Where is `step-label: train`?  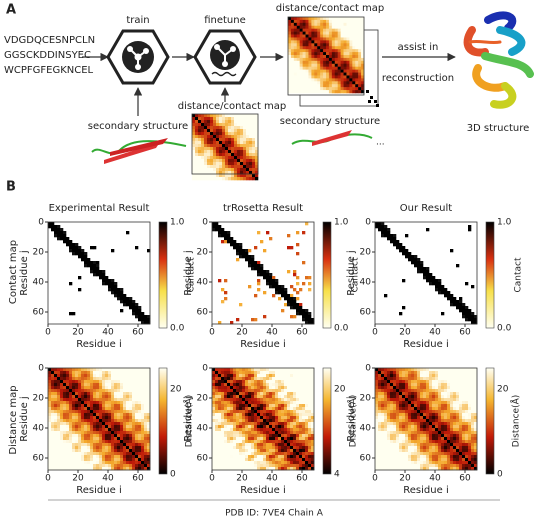
step-label: train is located at coordinates (137, 20).